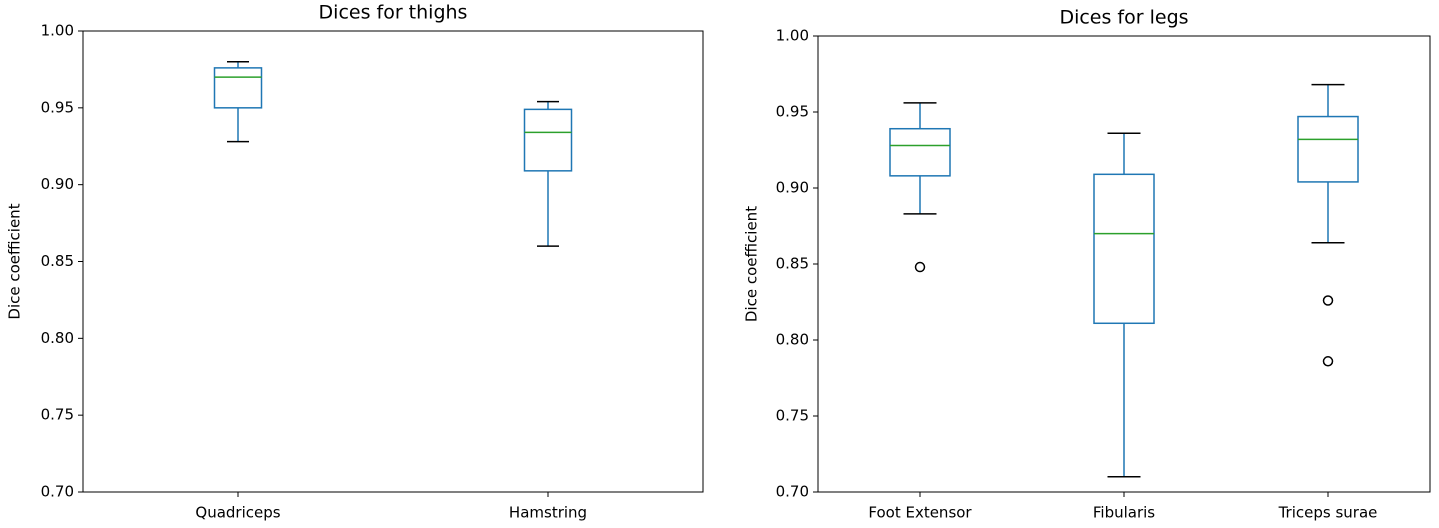 The width and height of the screenshot is (1439, 528). What do you see at coordinates (393, 13) in the screenshot?
I see `chart-title: Dices for thighs` at bounding box center [393, 13].